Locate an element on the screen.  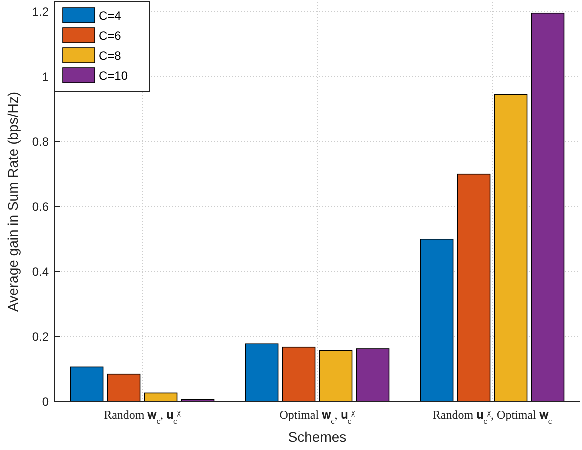
y-tick-label: 1.2 is located at coordinates (41, 11).